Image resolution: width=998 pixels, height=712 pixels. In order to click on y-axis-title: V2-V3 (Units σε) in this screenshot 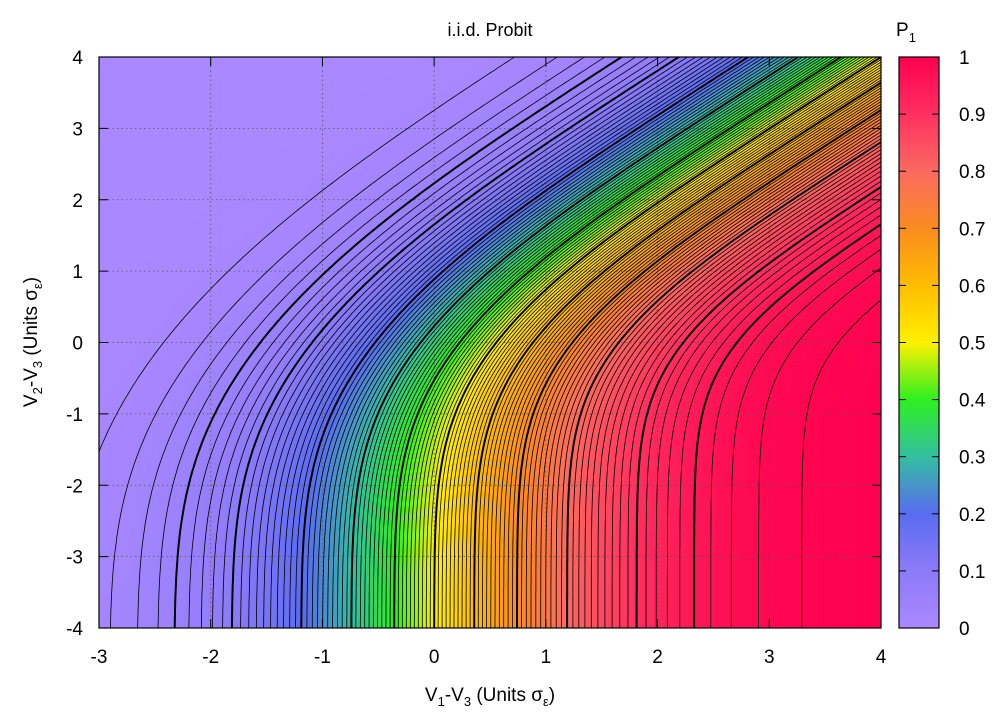, I will do `click(33, 342)`.